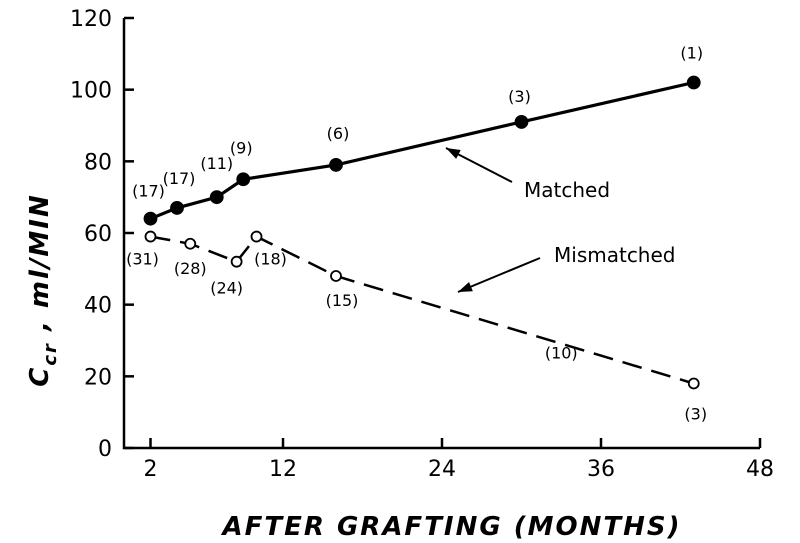 This screenshot has width=800, height=543. I want to click on x-tick-label: 12, so click(283, 469).